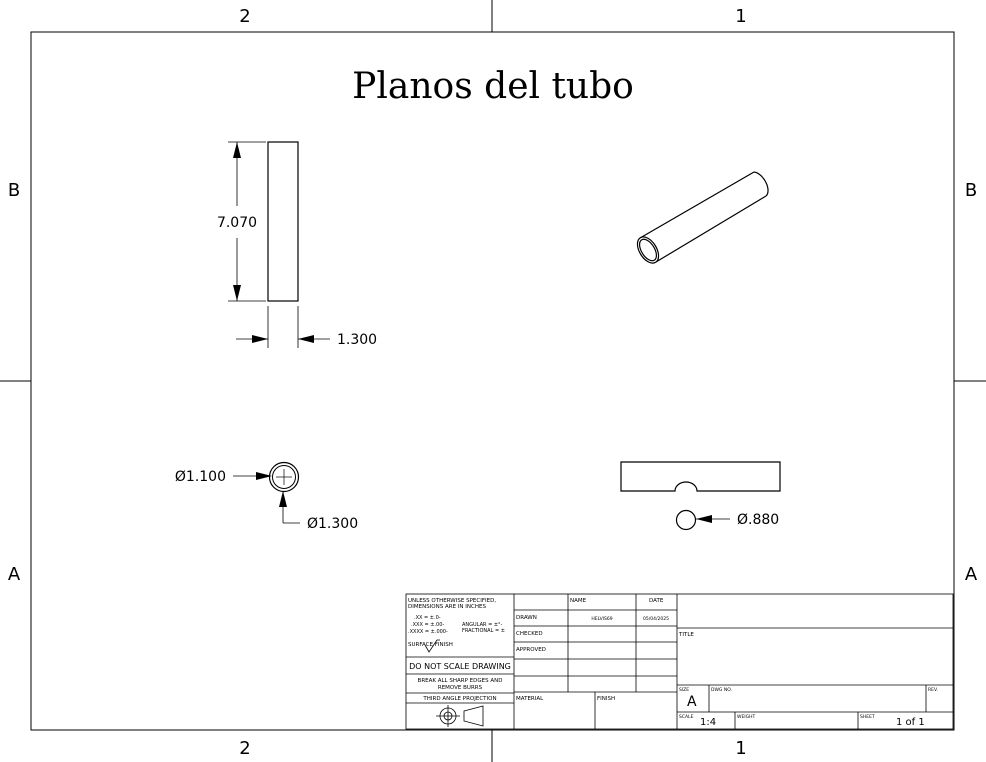 The width and height of the screenshot is (986, 762). What do you see at coordinates (459, 699) in the screenshot?
I see `projection-label: THIRD ANGLE PROJECTION` at bounding box center [459, 699].